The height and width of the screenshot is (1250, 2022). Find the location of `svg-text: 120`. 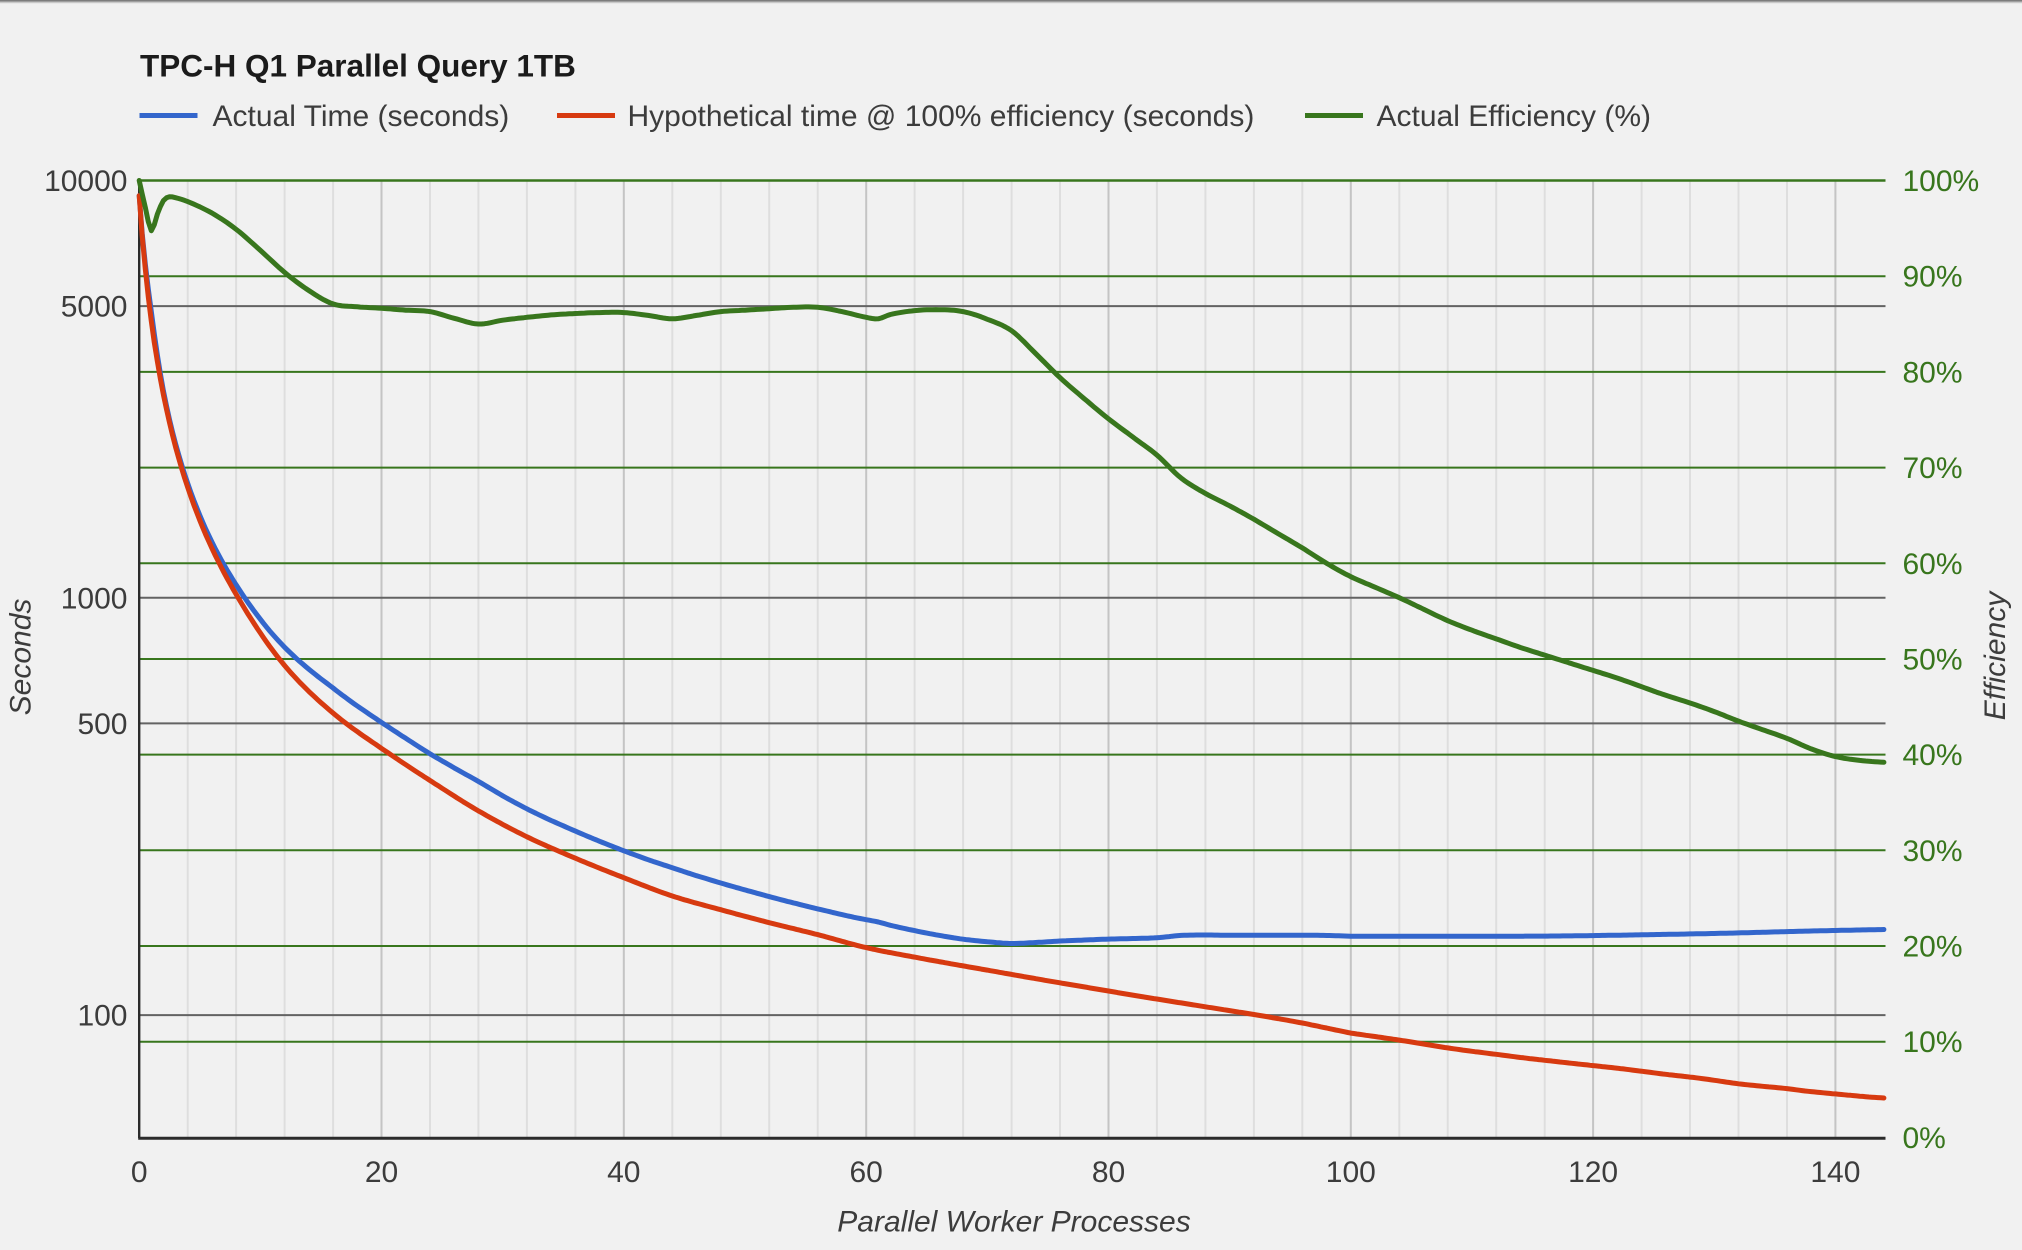

svg-text: 120 is located at coordinates (1593, 1172).